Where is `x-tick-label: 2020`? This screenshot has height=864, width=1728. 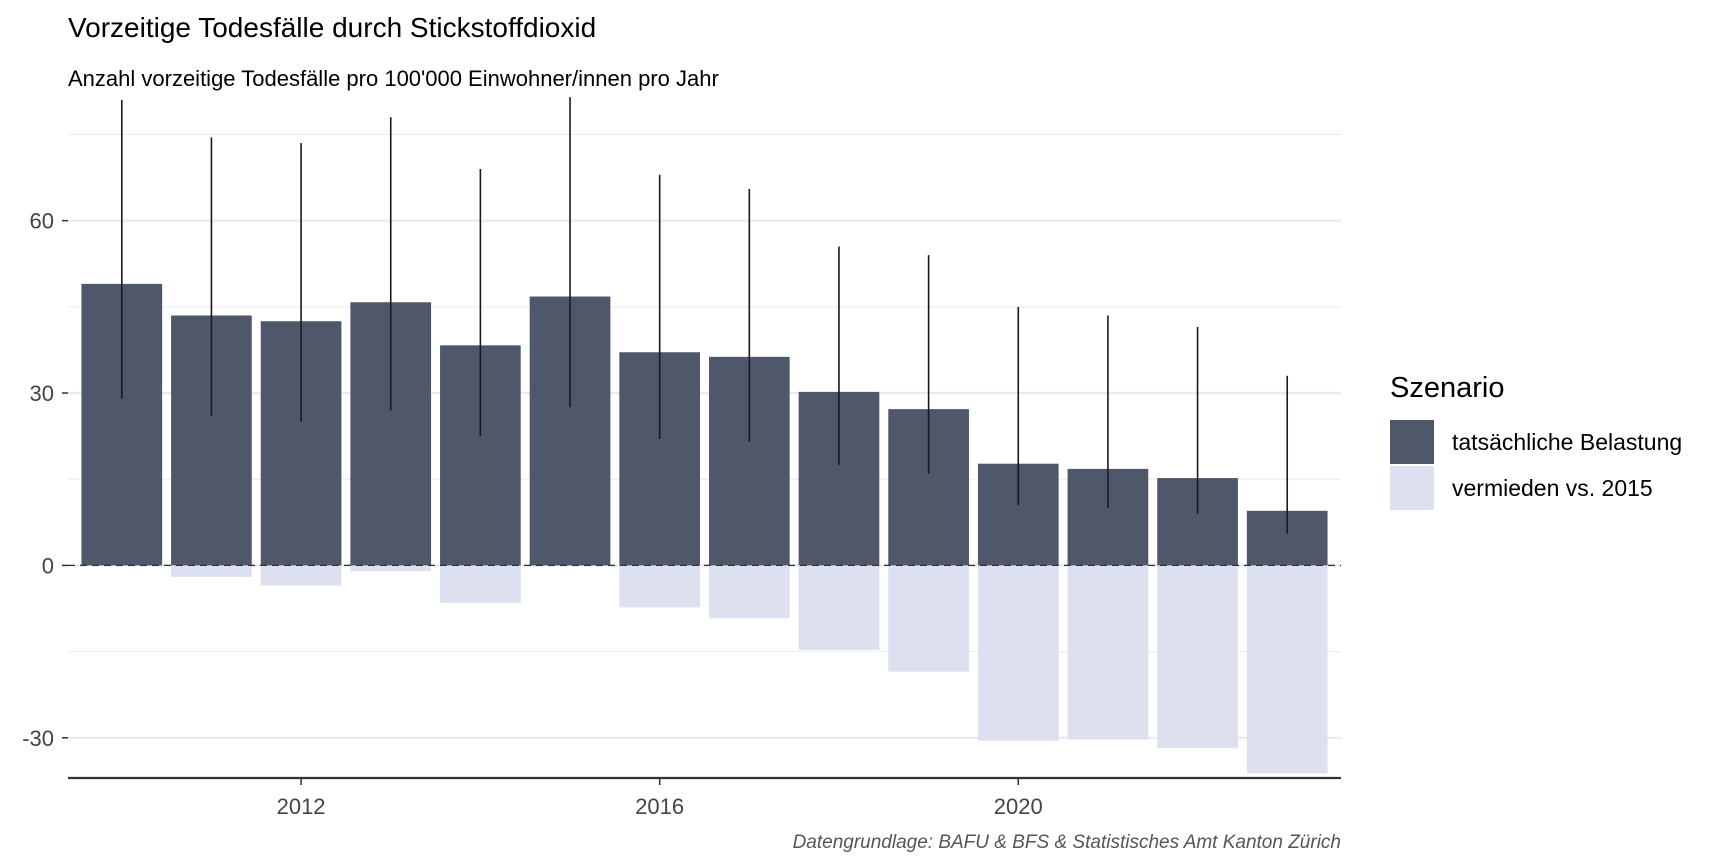
x-tick-label: 2020 is located at coordinates (1018, 806).